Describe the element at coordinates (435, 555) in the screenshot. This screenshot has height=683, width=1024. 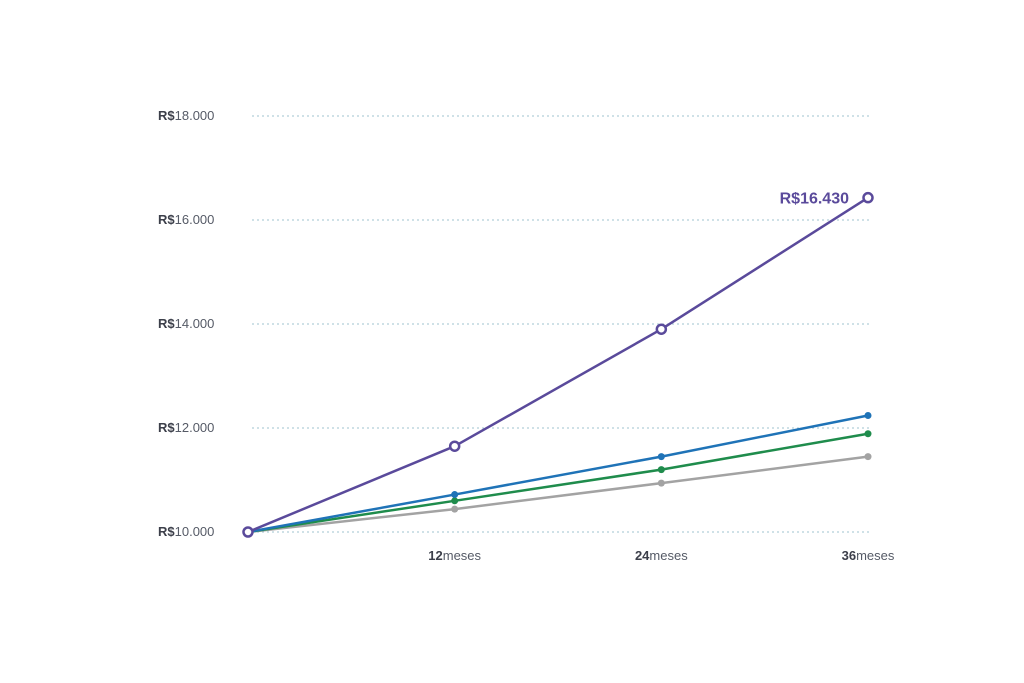
I see `x-tick-number: 12` at that location.